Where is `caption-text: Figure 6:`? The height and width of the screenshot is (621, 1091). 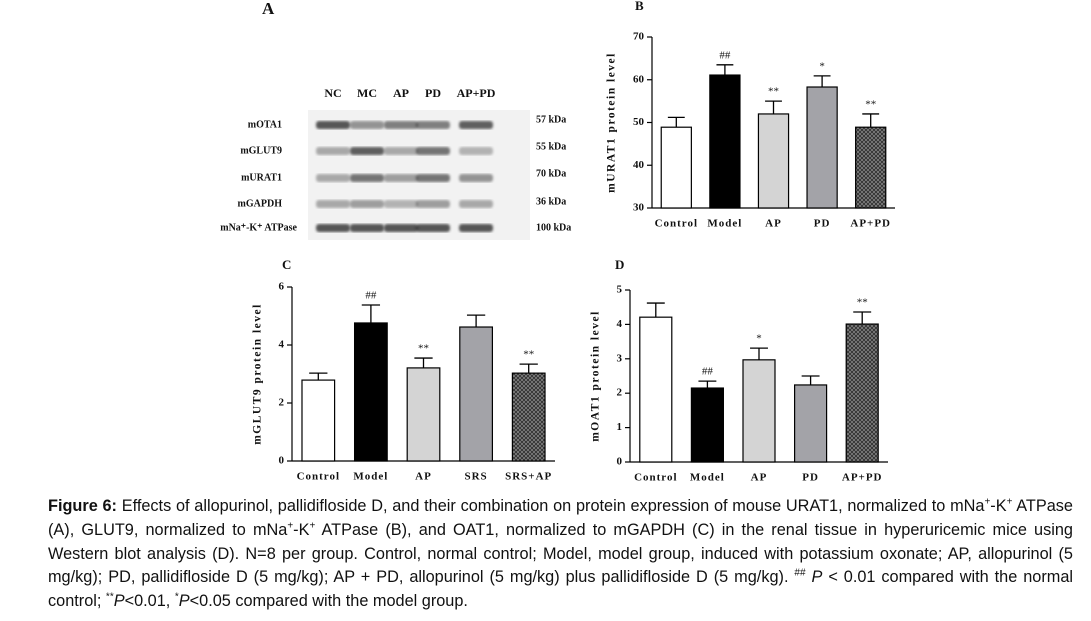
caption-text: Figure 6: is located at coordinates (82, 506).